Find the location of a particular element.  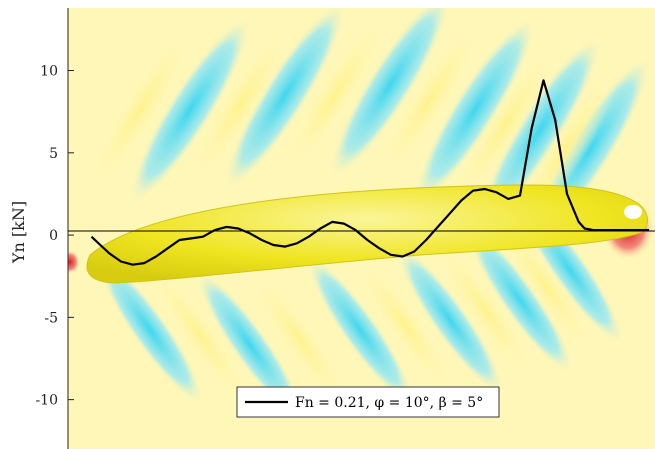

legend: Fn = 0.21, φ = 10°, β = 5° is located at coordinates (368, 402).